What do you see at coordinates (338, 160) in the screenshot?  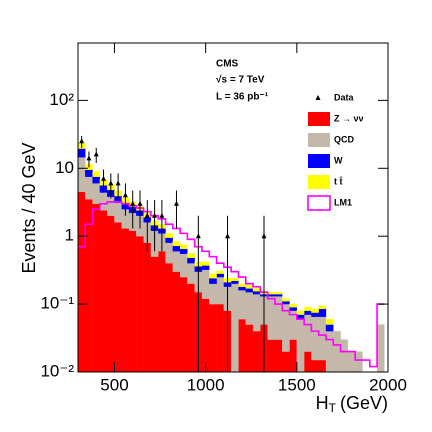 I see `legend-label: W` at bounding box center [338, 160].